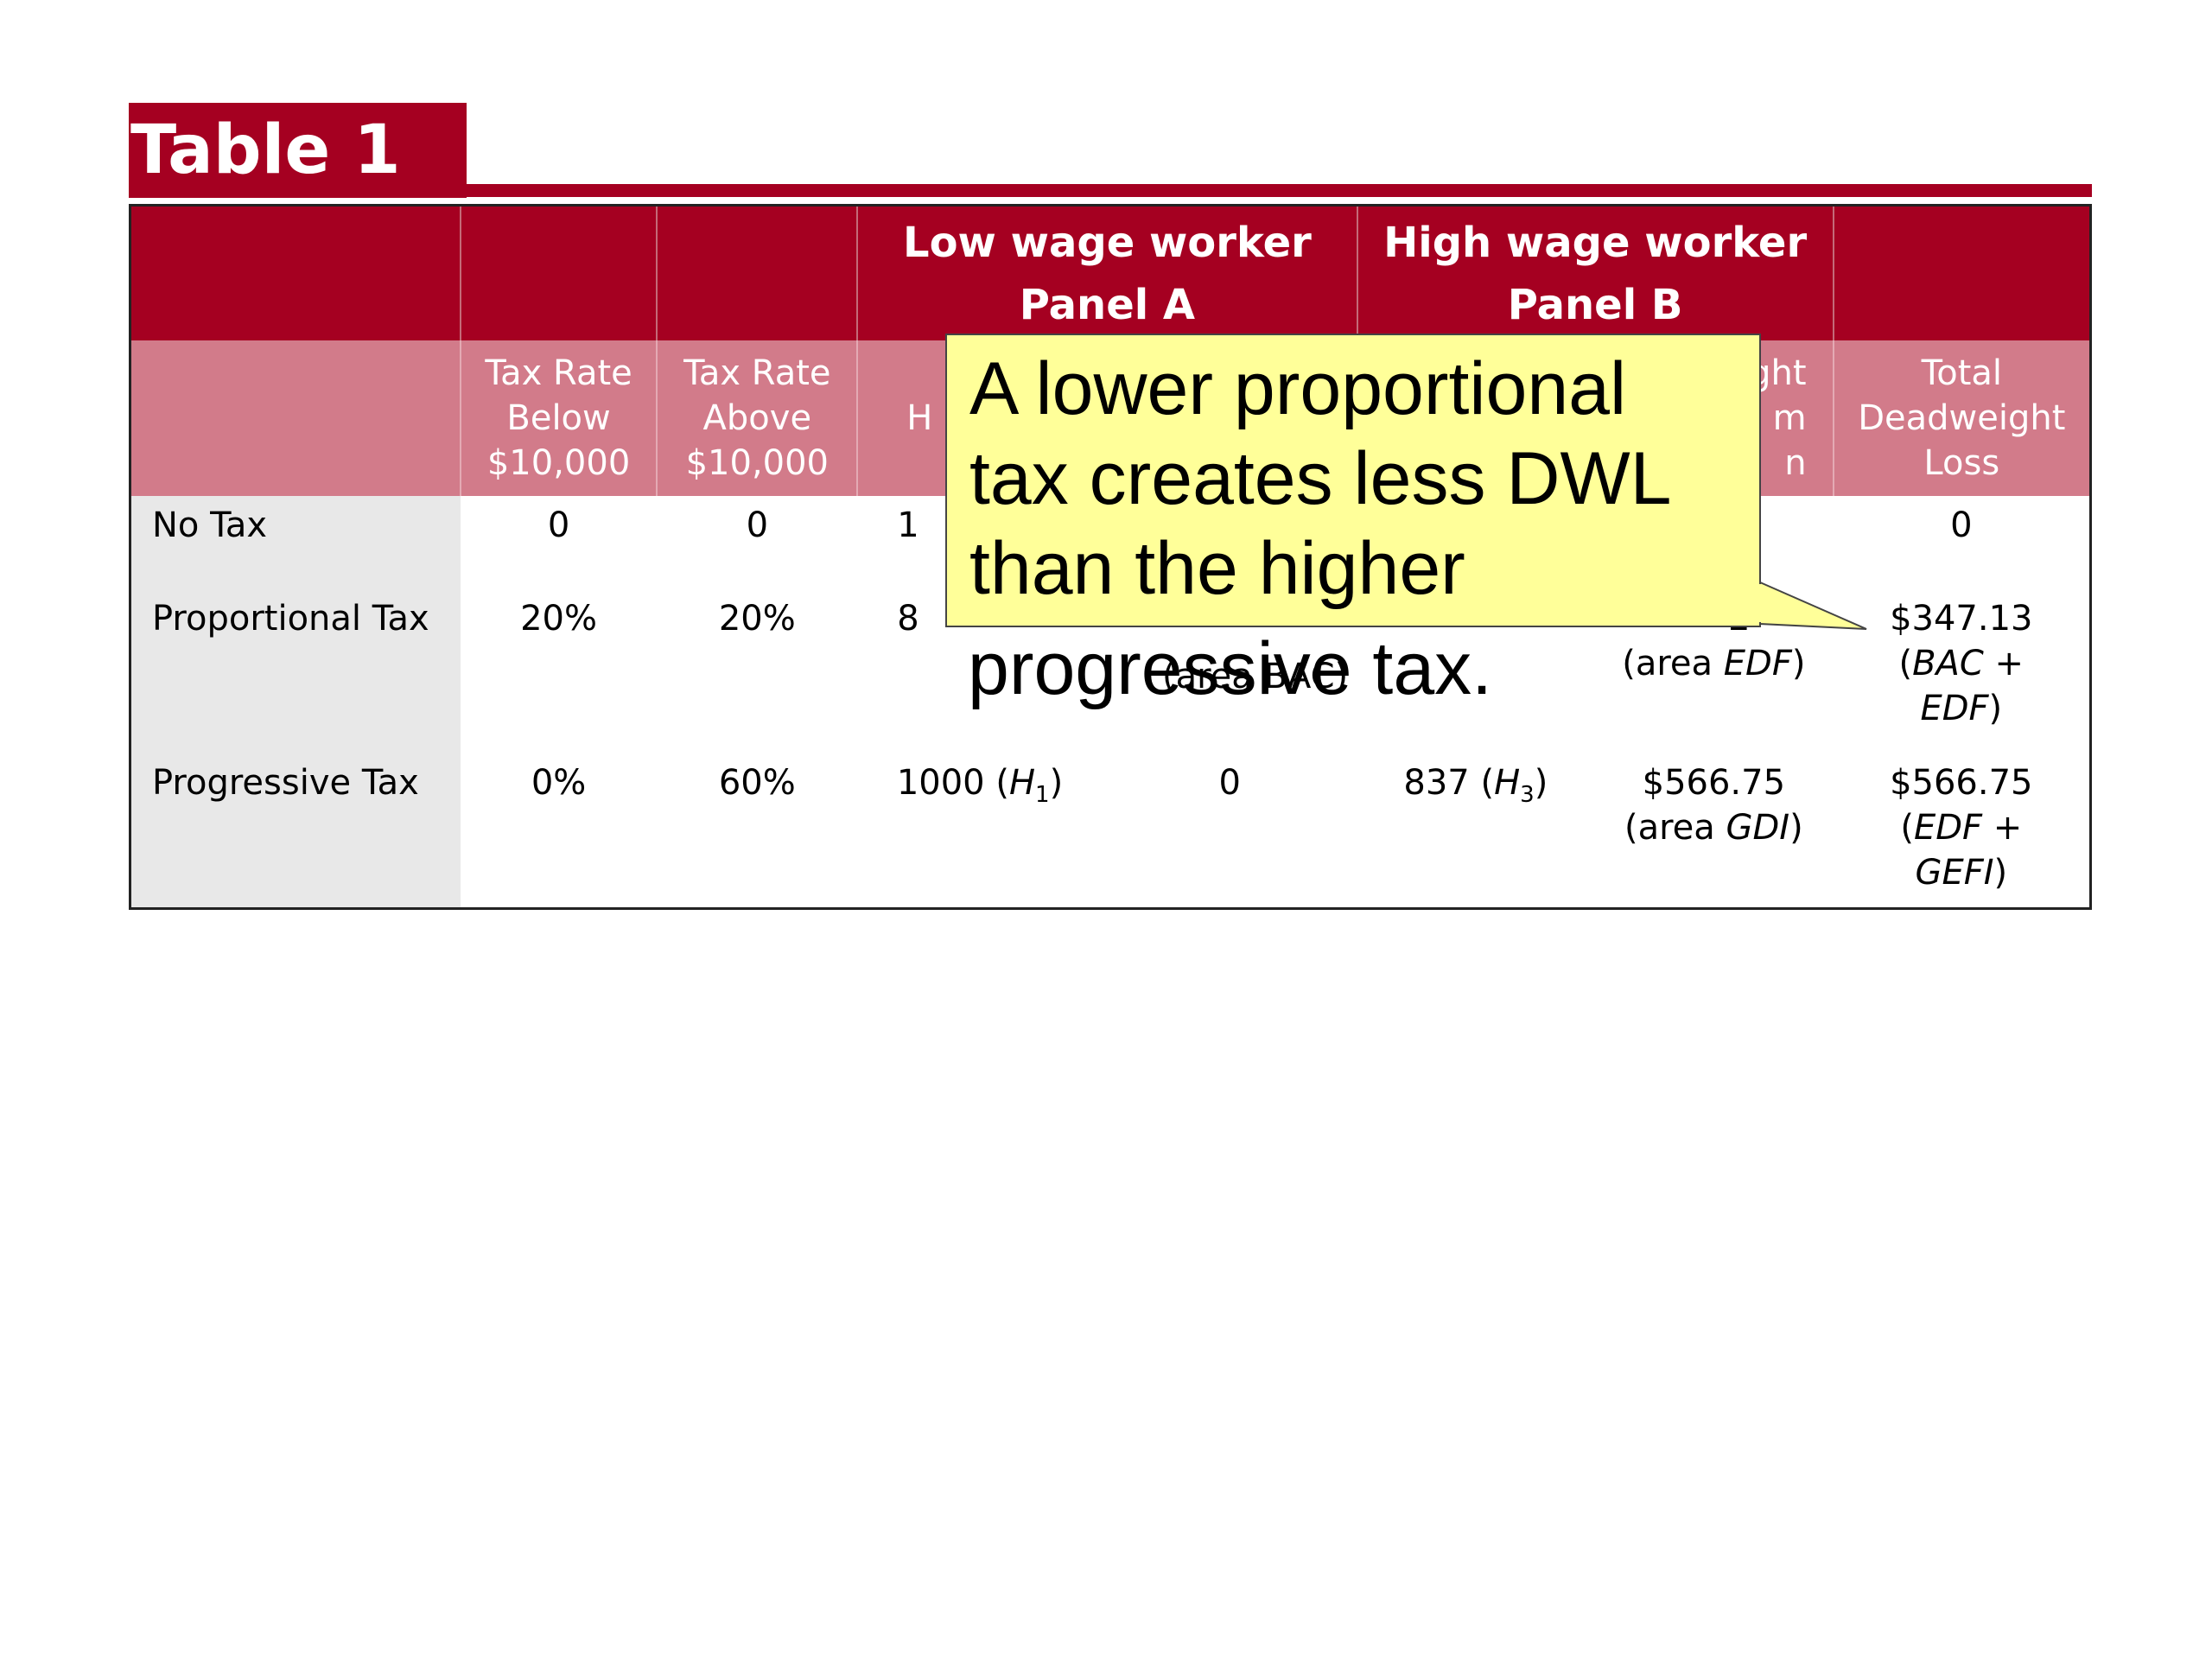  I want to click on cell-total-dwl: $566.75 (EDF + GEFI), so click(1962, 831).